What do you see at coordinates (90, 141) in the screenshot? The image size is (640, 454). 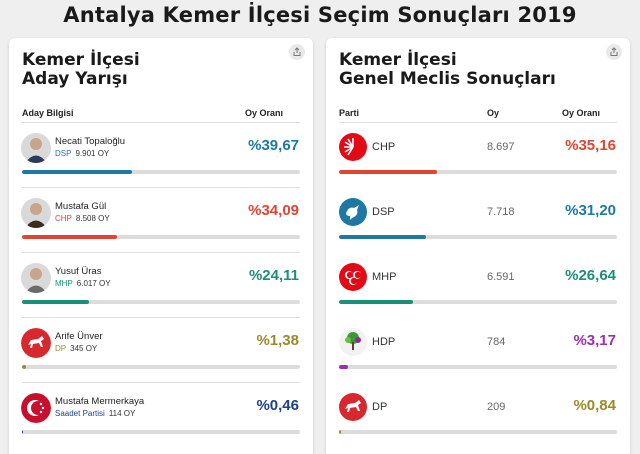 I see `candidate-name: Necati Topaloğlu` at bounding box center [90, 141].